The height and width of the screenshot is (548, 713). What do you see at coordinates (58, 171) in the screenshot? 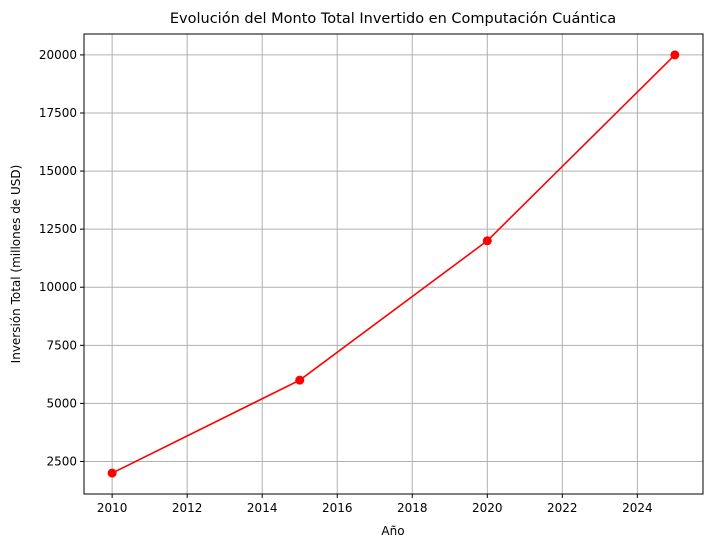
I see `y-tick-label: 15000` at bounding box center [58, 171].